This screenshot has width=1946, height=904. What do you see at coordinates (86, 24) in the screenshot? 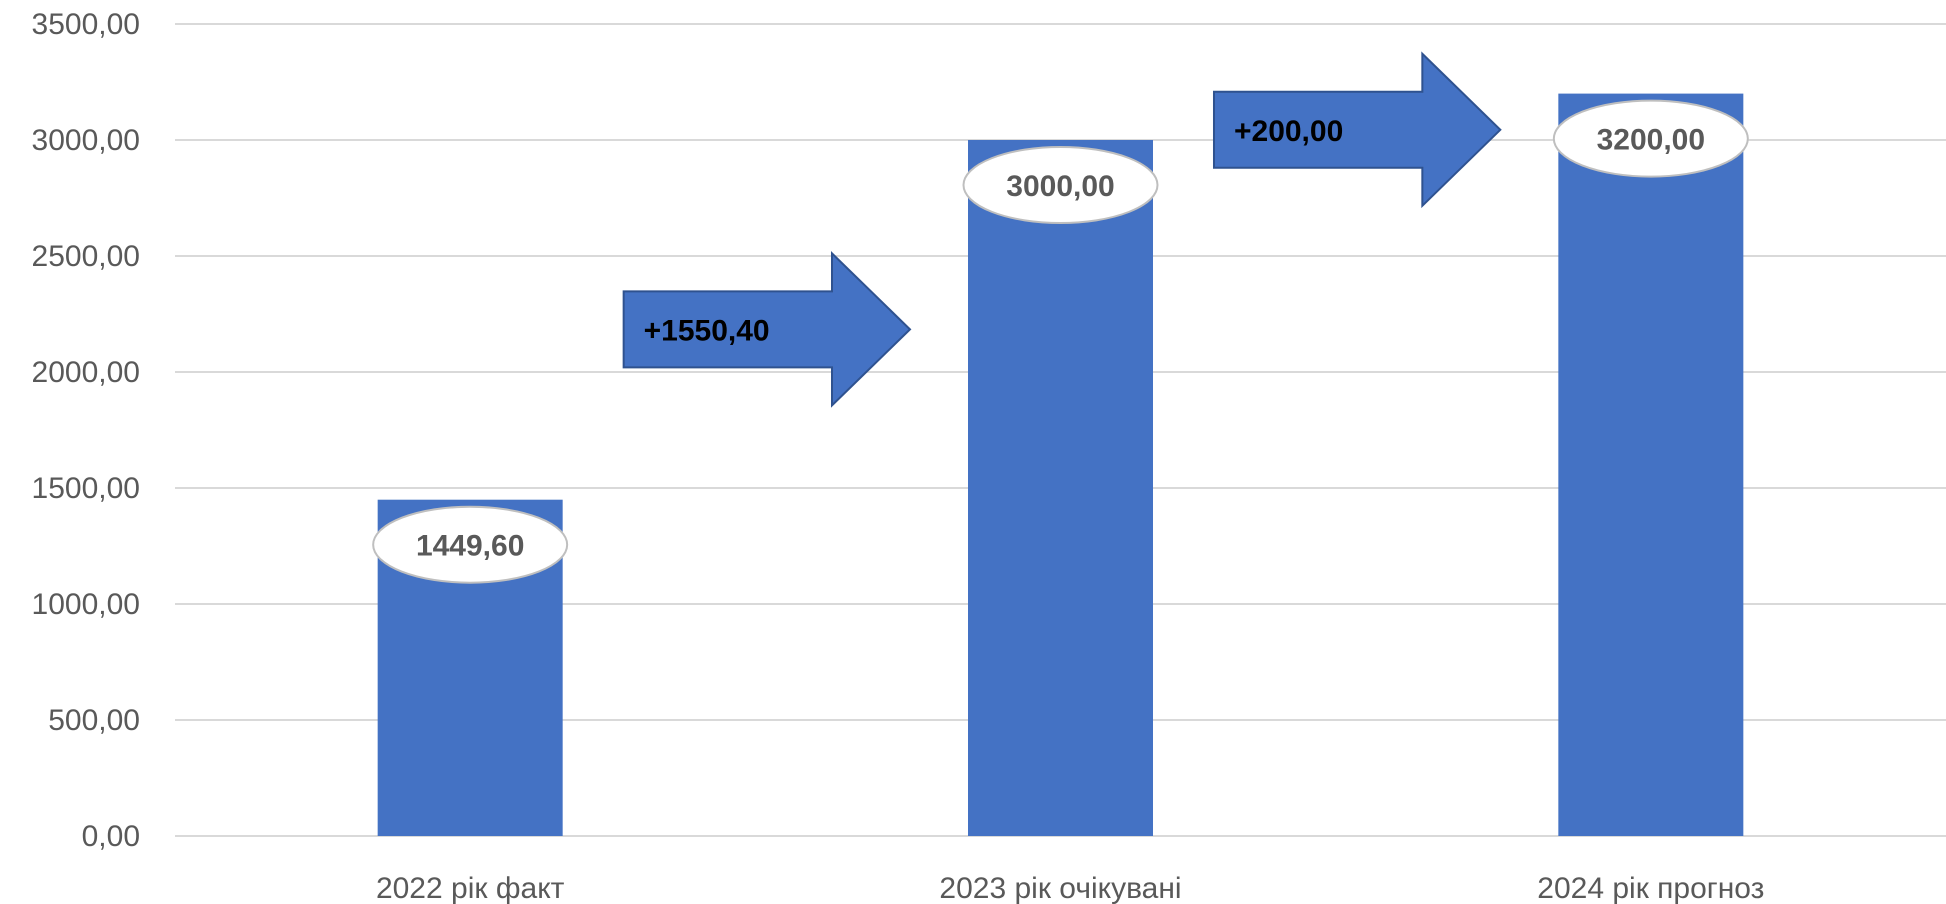
I see `y-tick-label: 3500,00` at bounding box center [86, 24].